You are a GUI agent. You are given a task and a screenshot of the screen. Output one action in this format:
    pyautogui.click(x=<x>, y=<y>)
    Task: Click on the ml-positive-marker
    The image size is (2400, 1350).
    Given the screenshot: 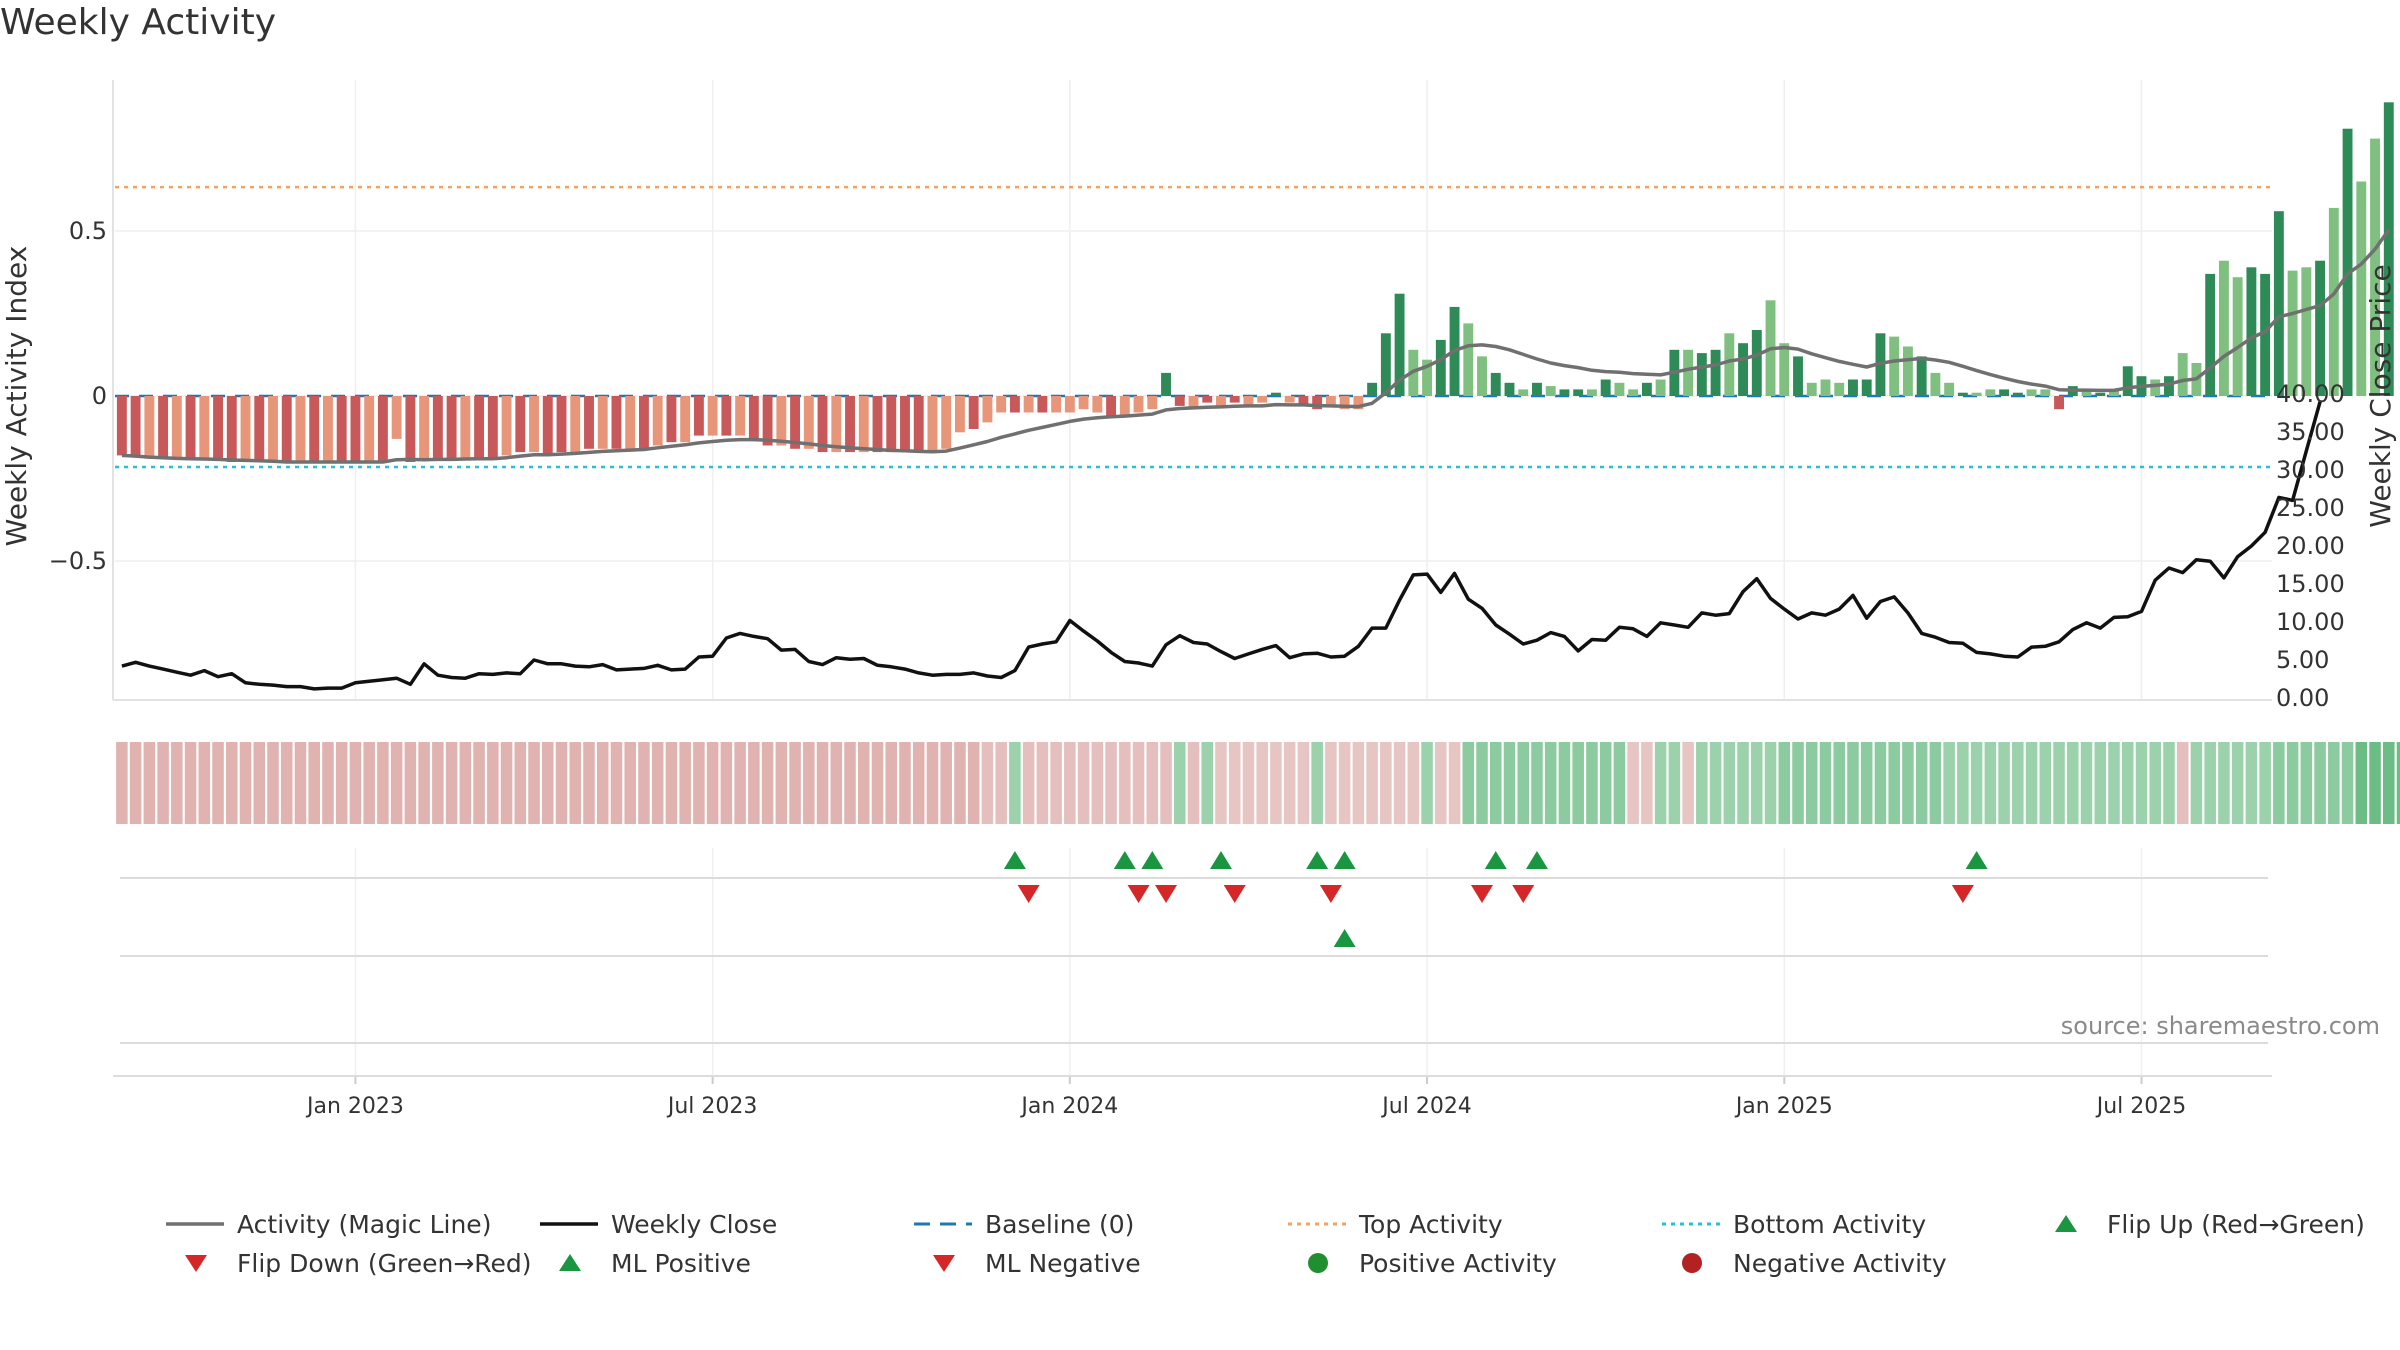 What is the action you would take?
    pyautogui.click(x=1344, y=938)
    